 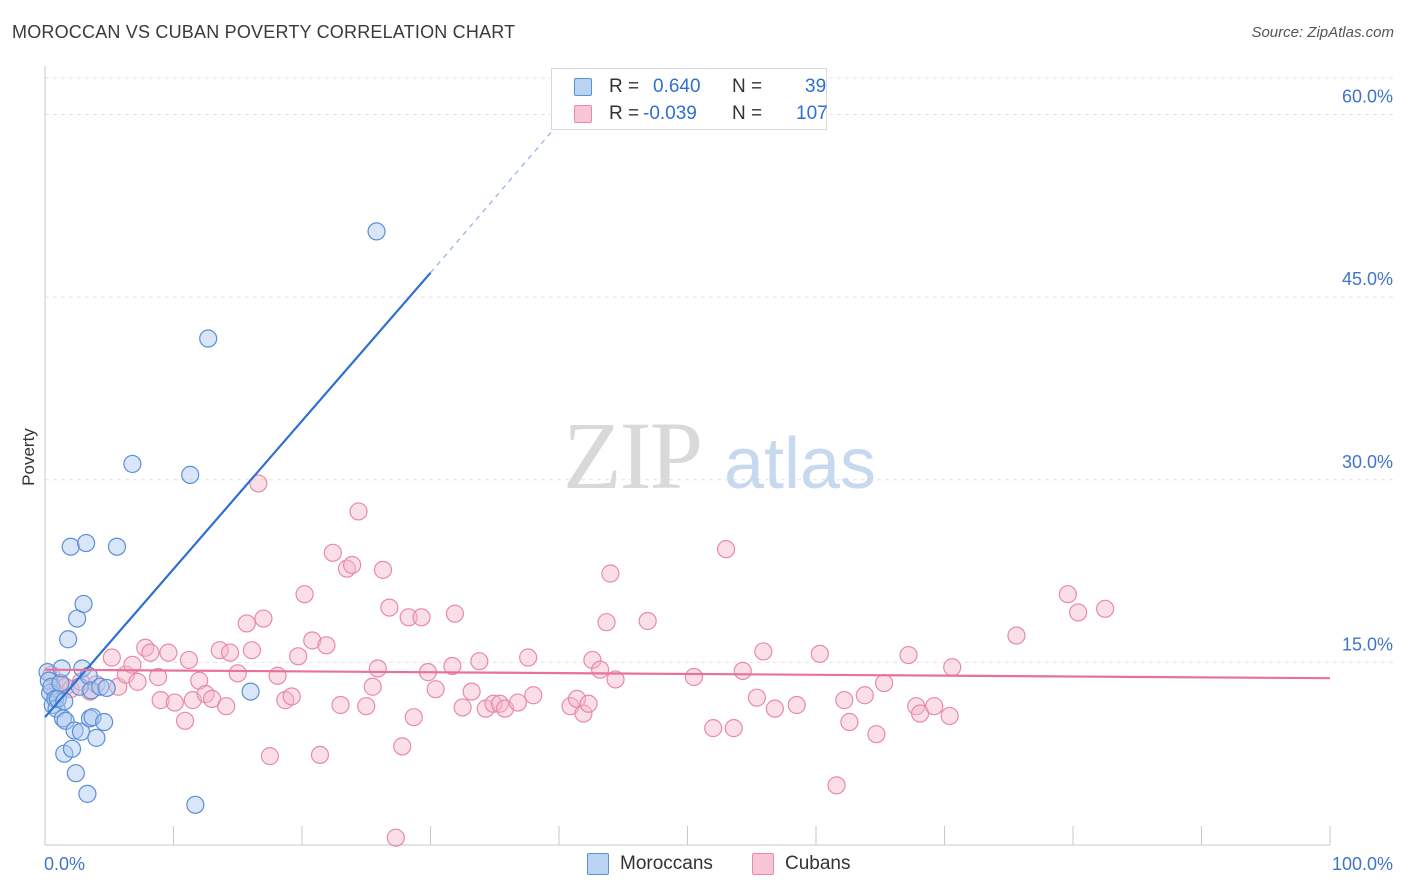 What do you see at coordinates (812, 113) in the screenshot?
I see `legend-n-value: 107` at bounding box center [812, 113].